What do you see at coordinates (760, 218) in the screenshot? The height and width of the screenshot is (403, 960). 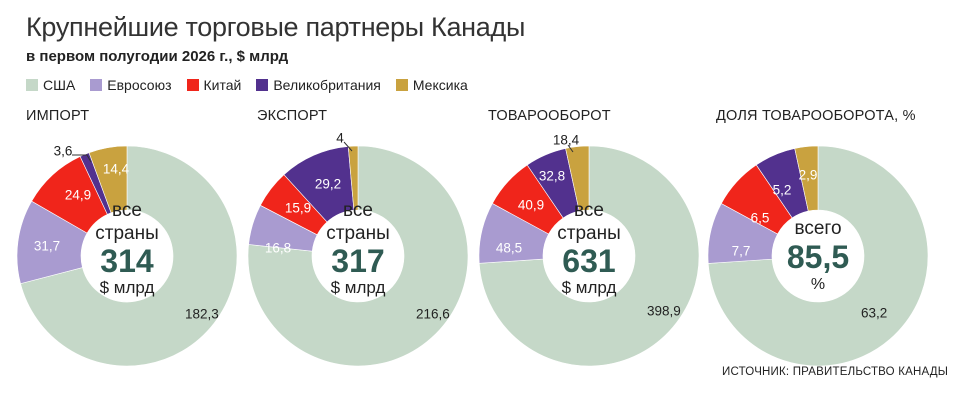 I see `slice-label-china: 6,5` at bounding box center [760, 218].